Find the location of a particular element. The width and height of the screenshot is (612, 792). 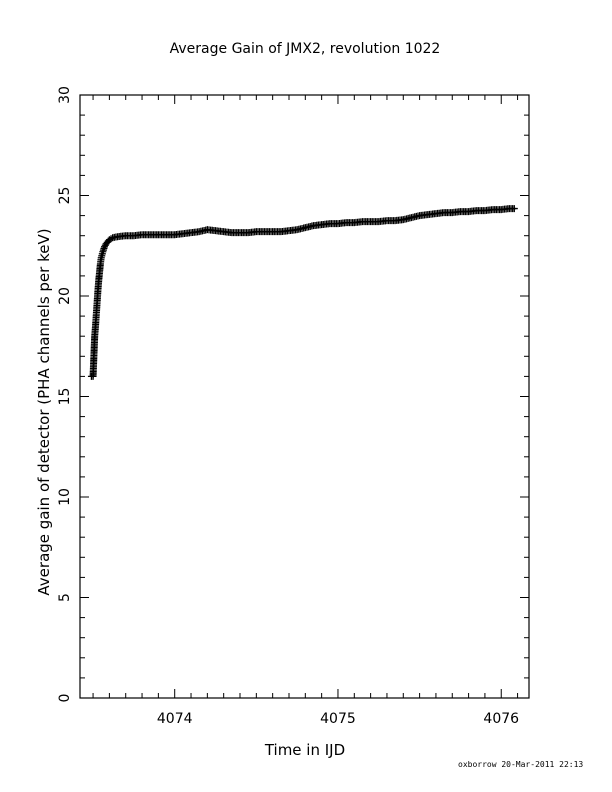

y-tick-label: 15 is located at coordinates (65, 397).